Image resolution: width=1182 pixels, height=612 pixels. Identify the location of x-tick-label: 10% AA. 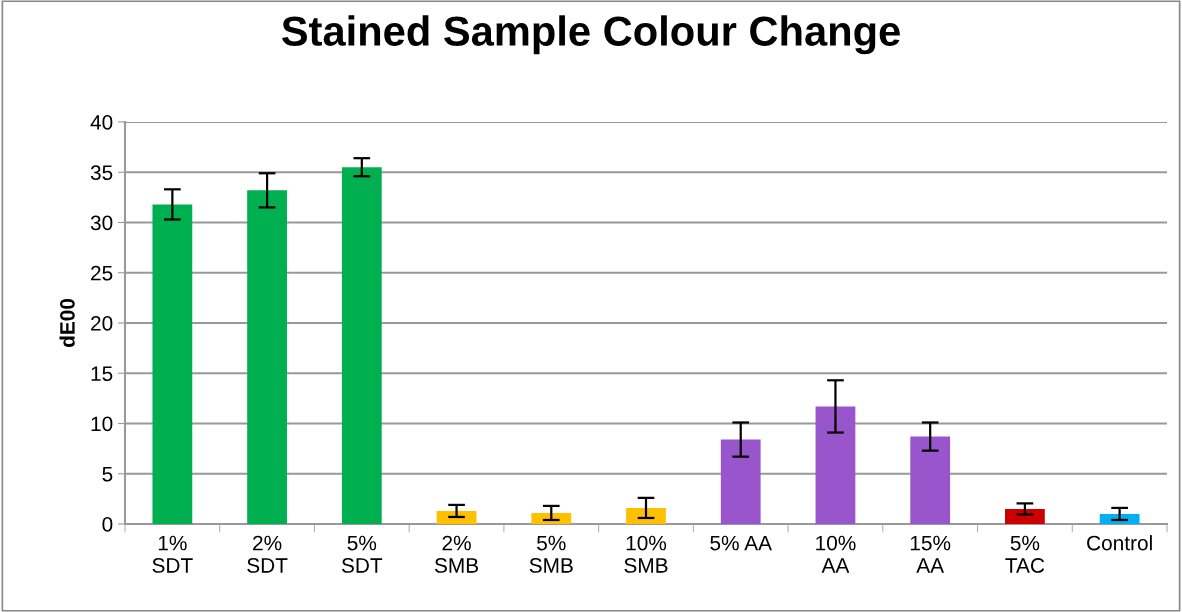
(836, 554).